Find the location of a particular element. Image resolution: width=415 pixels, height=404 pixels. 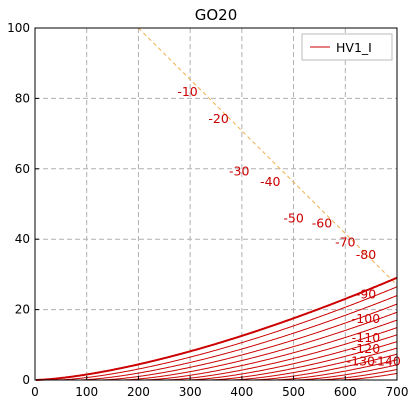

curve-label: -140 is located at coordinates (386, 360).